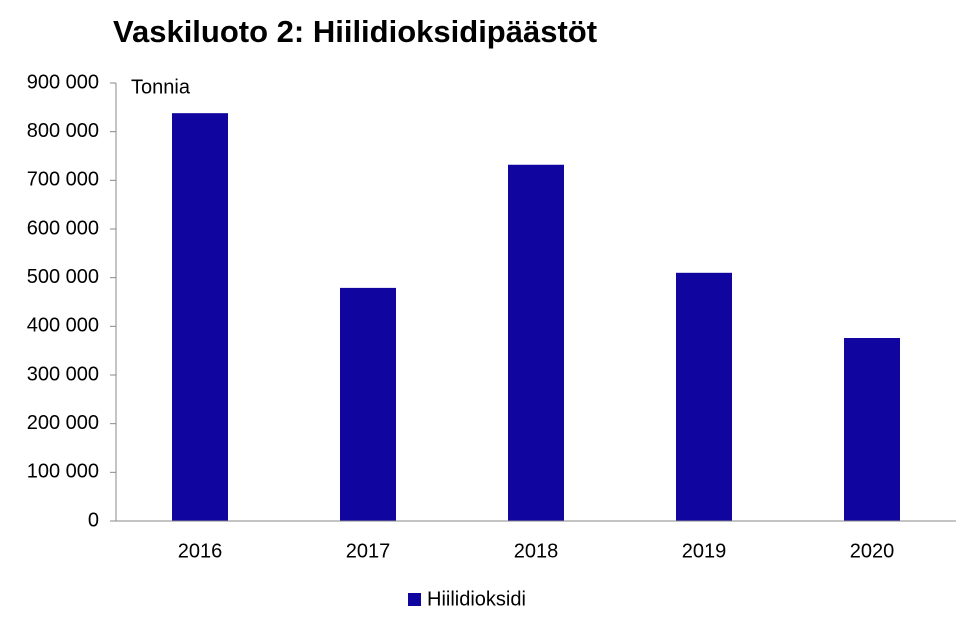 The width and height of the screenshot is (969, 622). What do you see at coordinates (63, 228) in the screenshot?
I see `y-tick-label: 600 000` at bounding box center [63, 228].